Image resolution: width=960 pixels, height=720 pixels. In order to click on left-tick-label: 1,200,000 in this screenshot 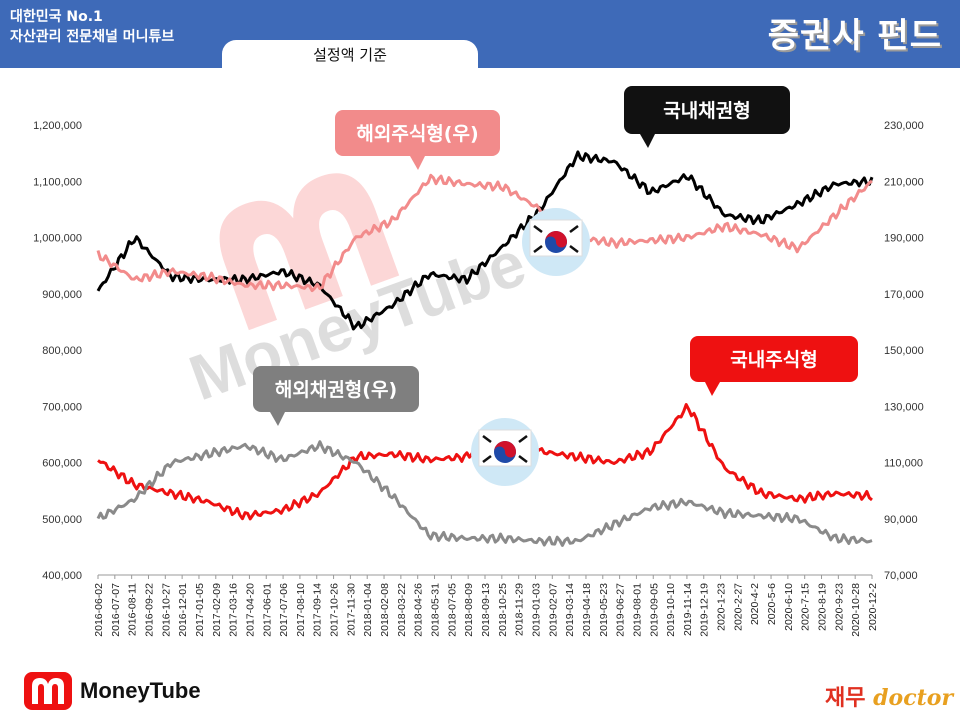, I will do `click(57, 126)`.